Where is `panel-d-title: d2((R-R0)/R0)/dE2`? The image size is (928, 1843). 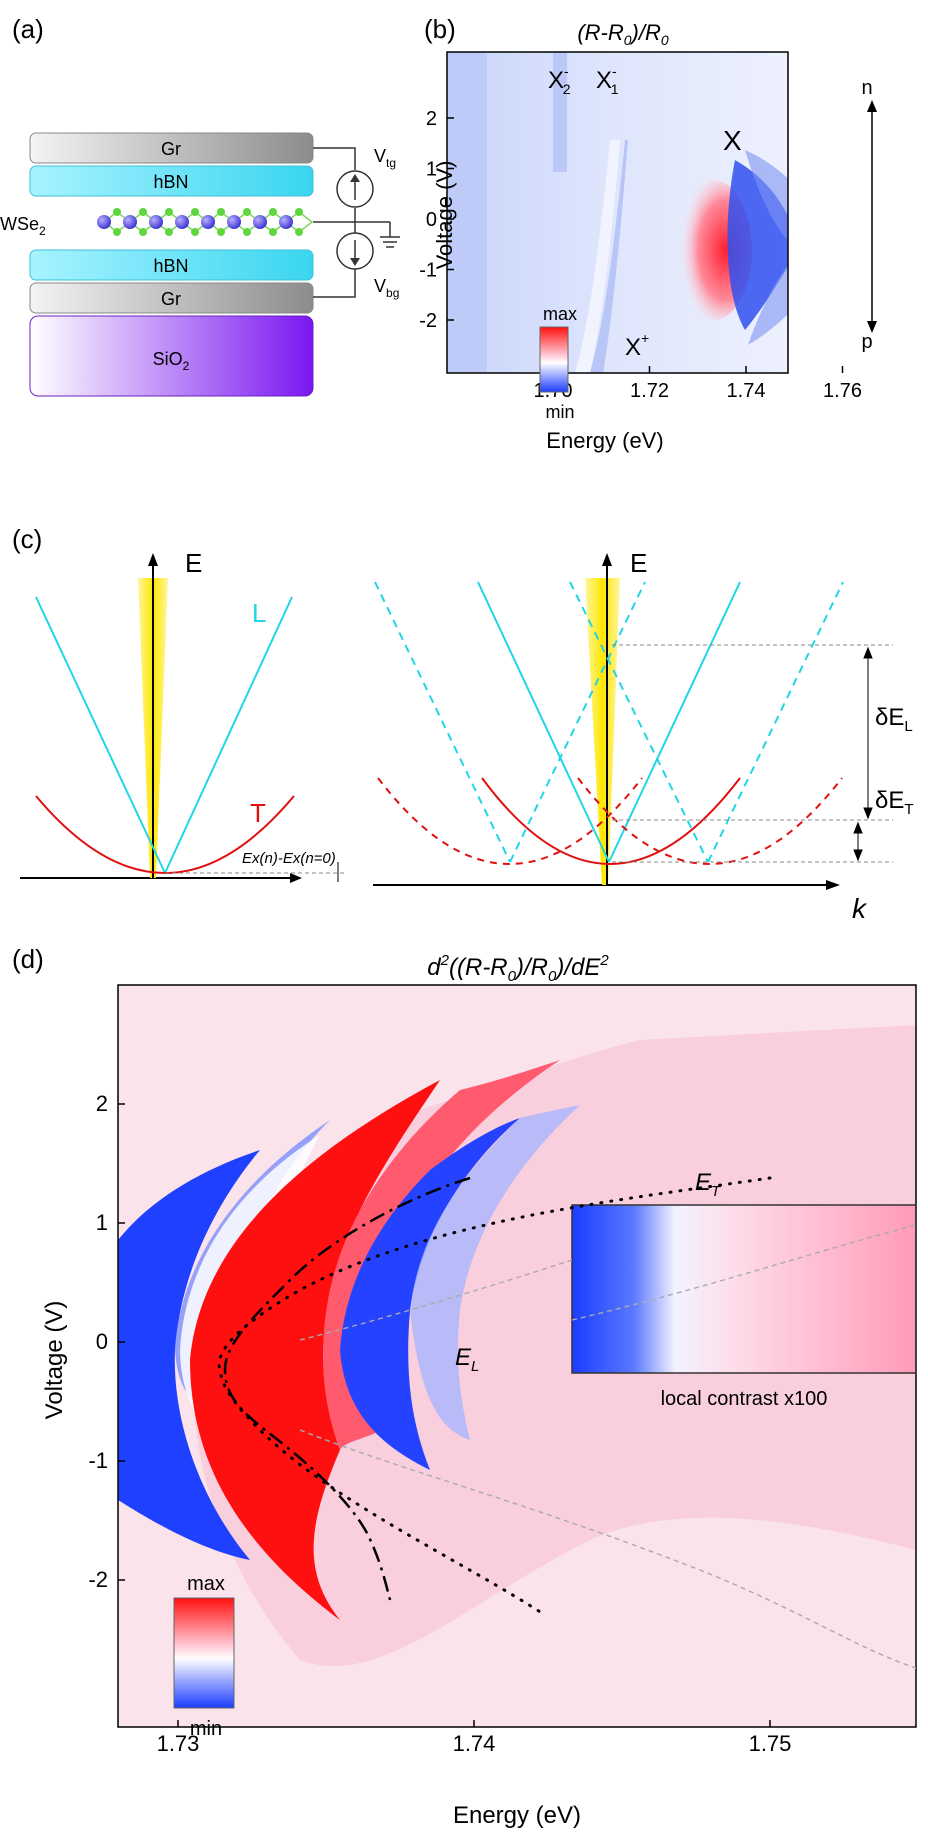 panel-d-title: d2((R-R0)/R0)/dE2 is located at coordinates (518, 968).